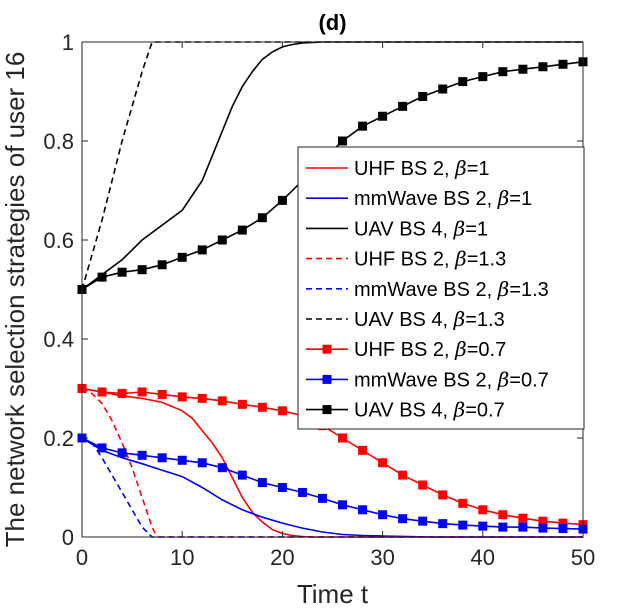  Describe the element at coordinates (422, 168) in the screenshot. I see `legend-entry-0: UHF BS 2, β=1` at that location.